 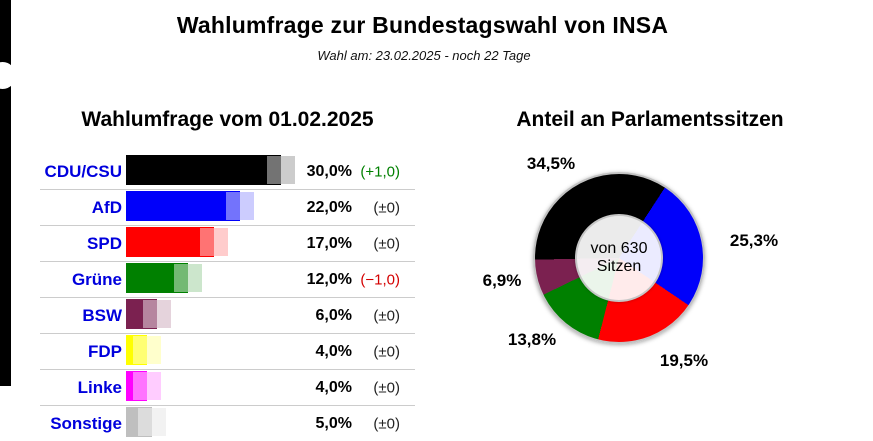 What do you see at coordinates (502, 280) in the screenshot?
I see `pie-slice-label: 6,9%` at bounding box center [502, 280].